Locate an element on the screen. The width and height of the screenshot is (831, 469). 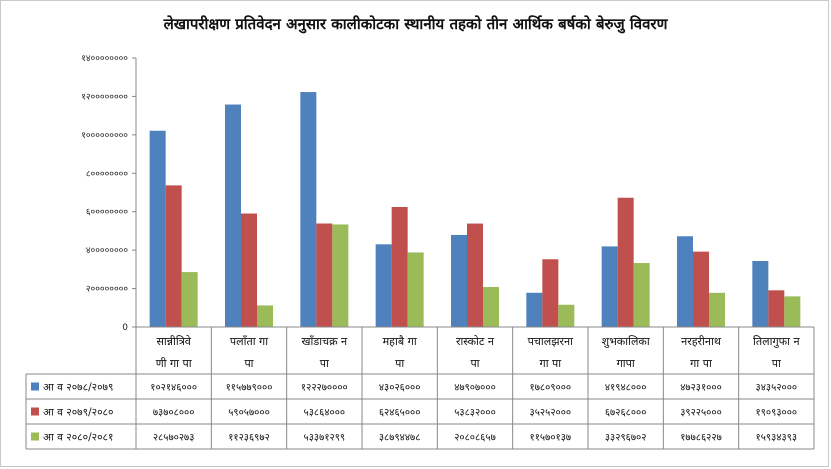
legend-label: आ व २०७८/२०७९ is located at coordinates (78, 388).